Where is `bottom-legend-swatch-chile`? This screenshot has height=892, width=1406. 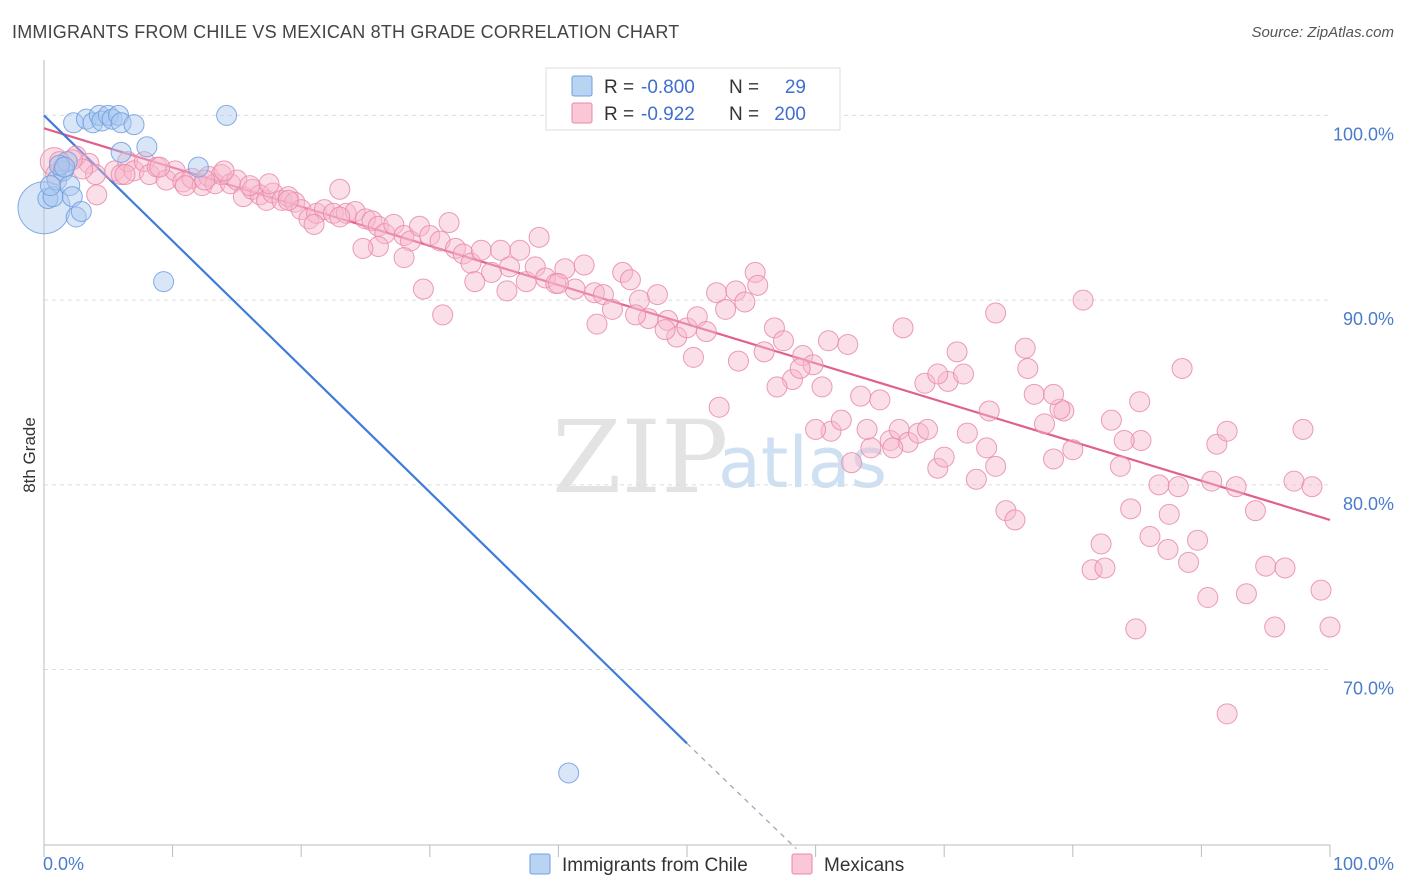 bottom-legend-swatch-chile is located at coordinates (540, 864).